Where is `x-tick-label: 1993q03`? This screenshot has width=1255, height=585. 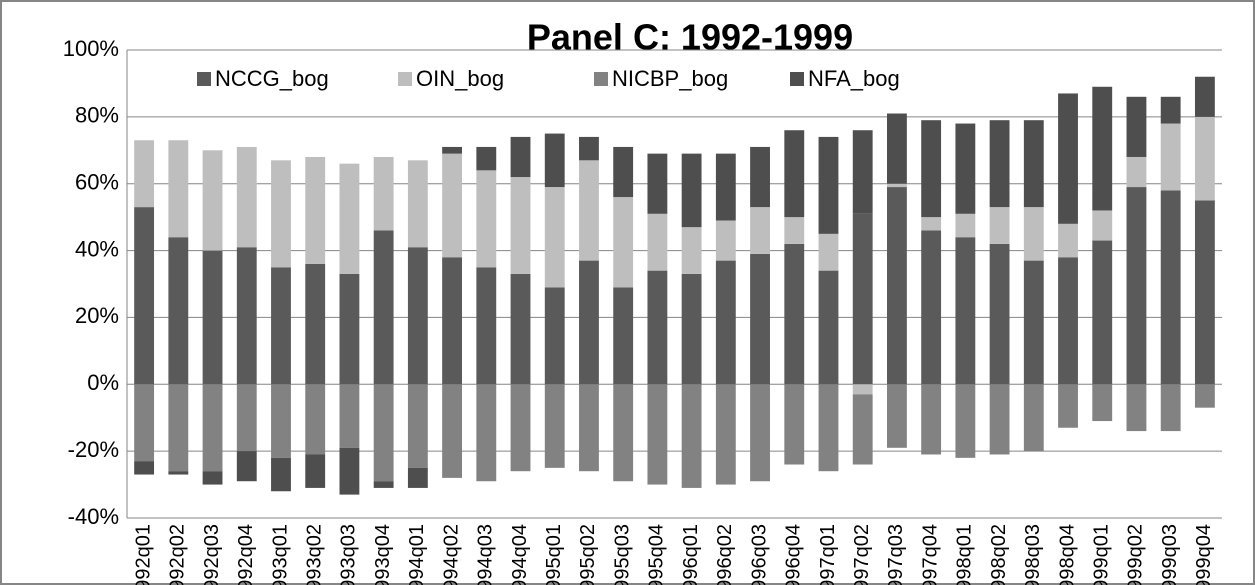
x-tick-label: 1993q03 is located at coordinates (349, 554).